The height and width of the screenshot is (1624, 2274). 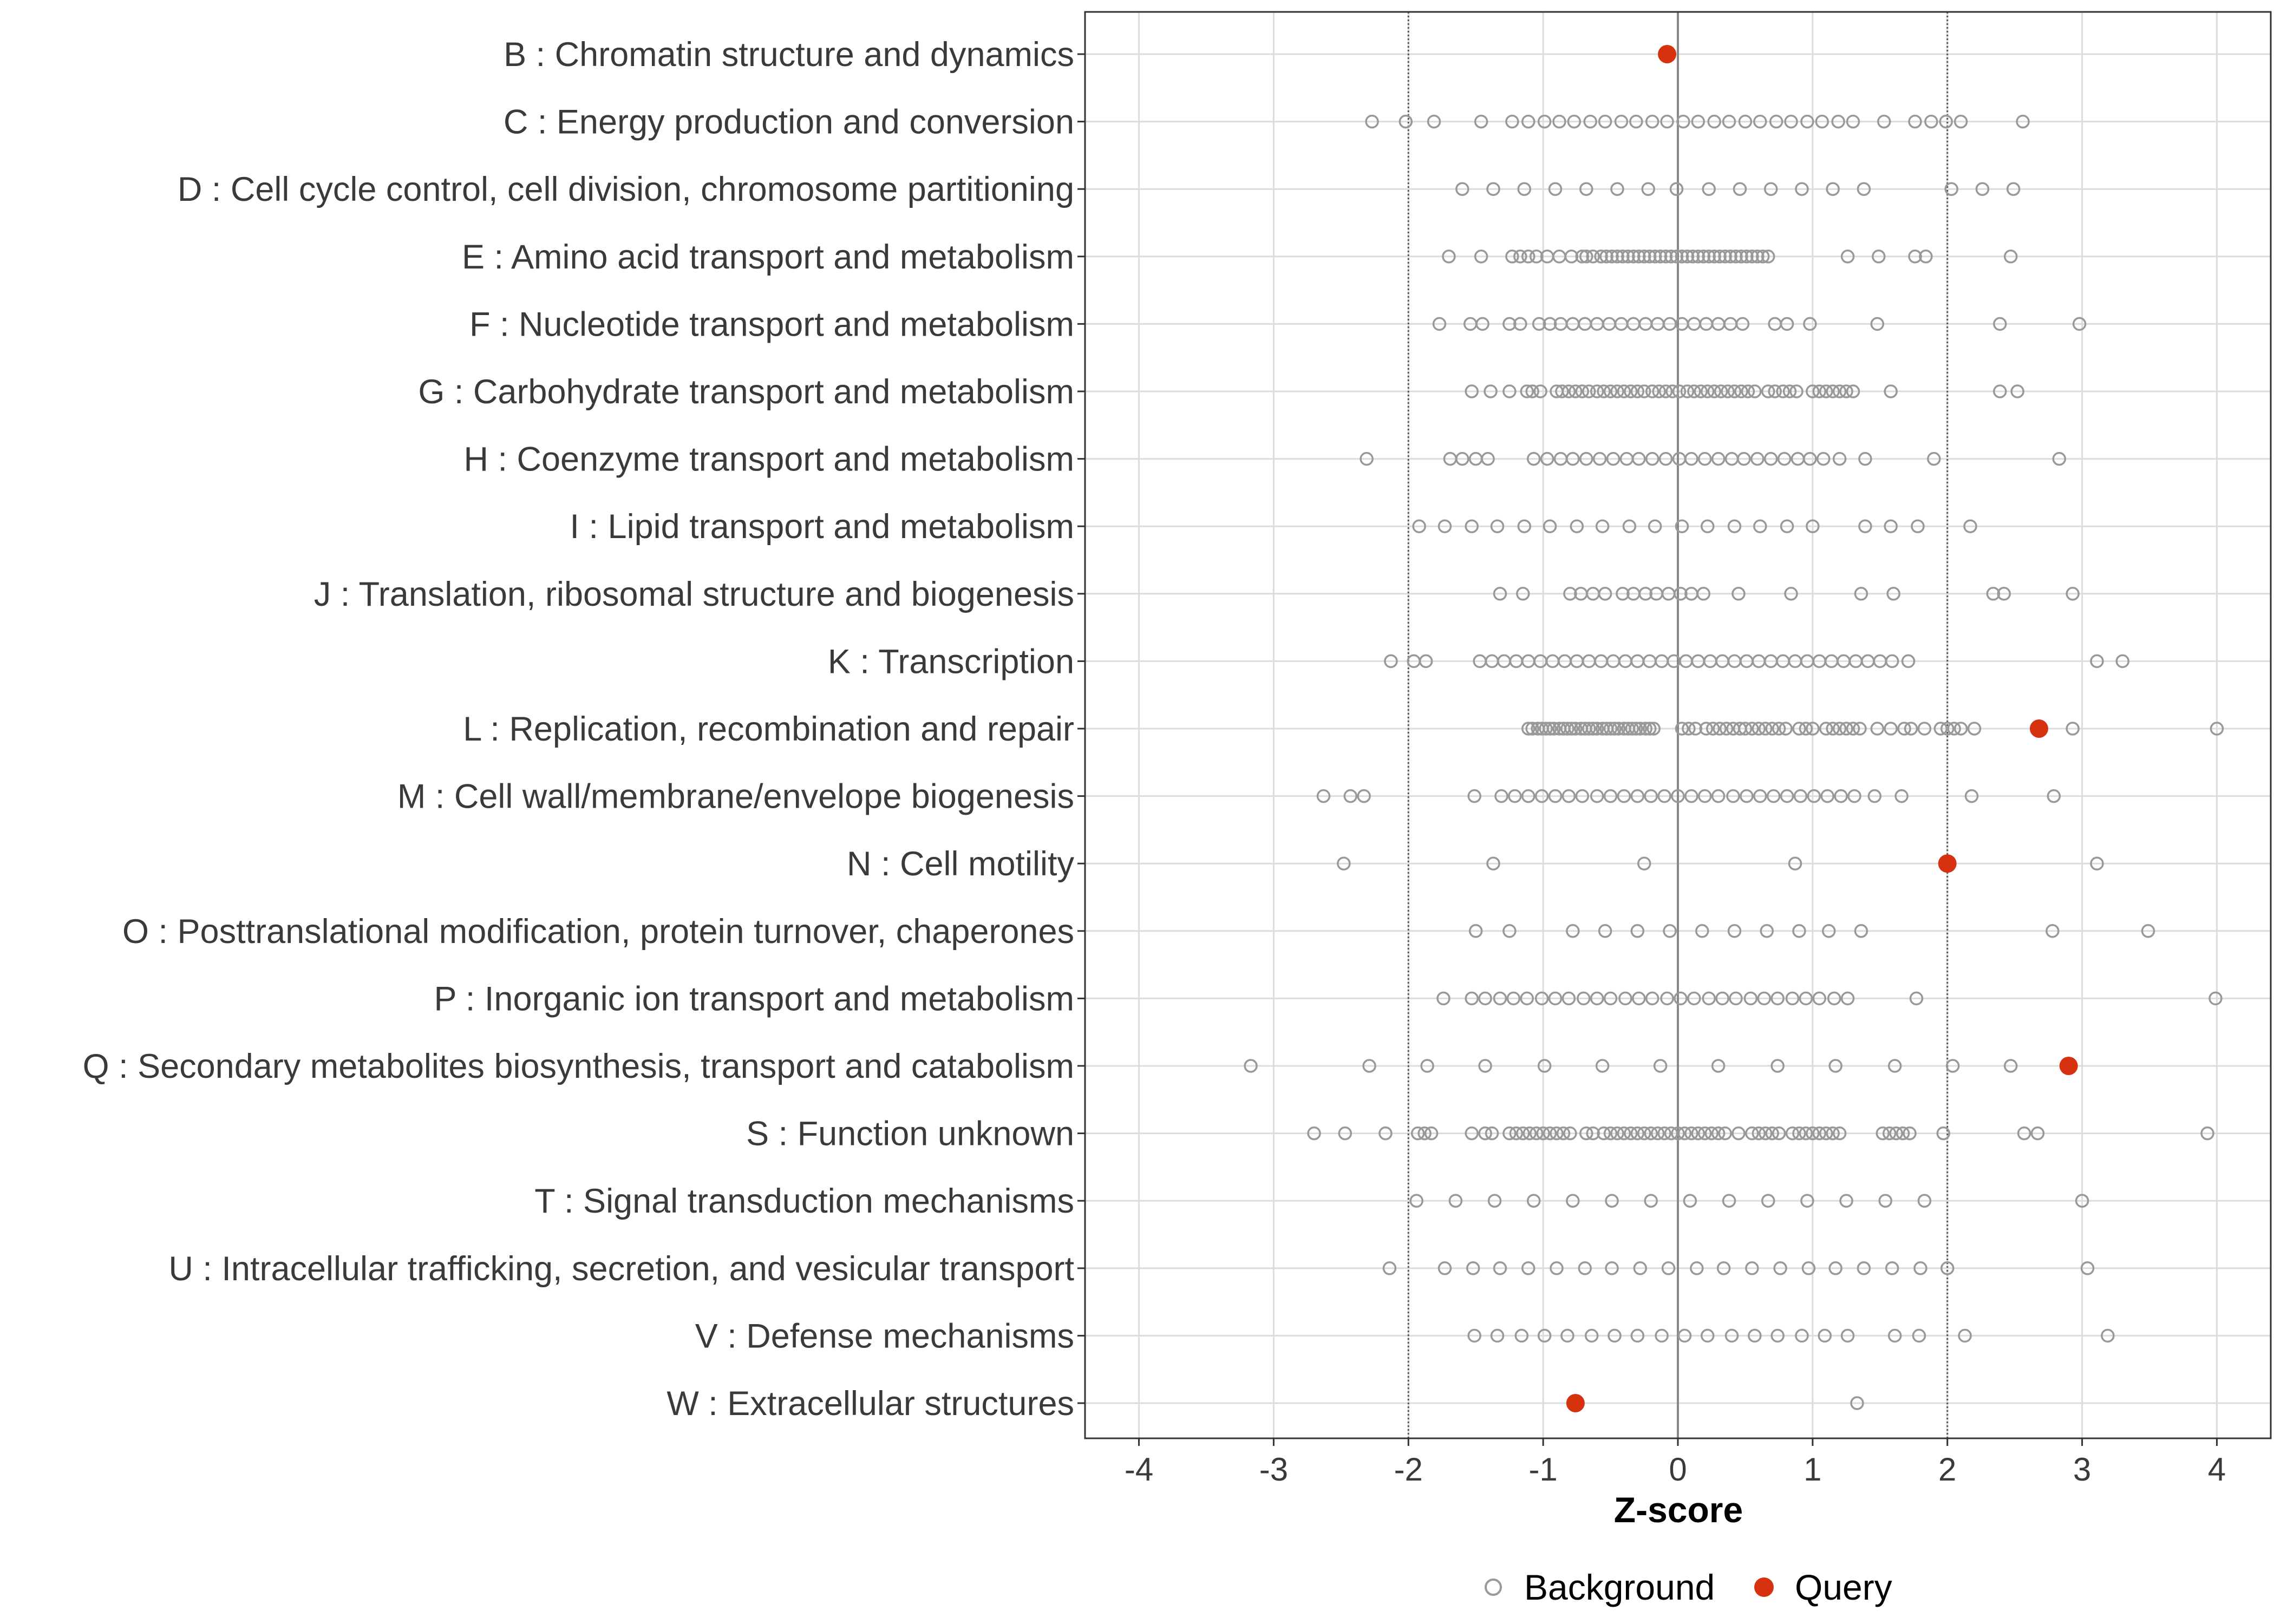 I want to click on x-tick-label: -4, so click(x=1139, y=1469).